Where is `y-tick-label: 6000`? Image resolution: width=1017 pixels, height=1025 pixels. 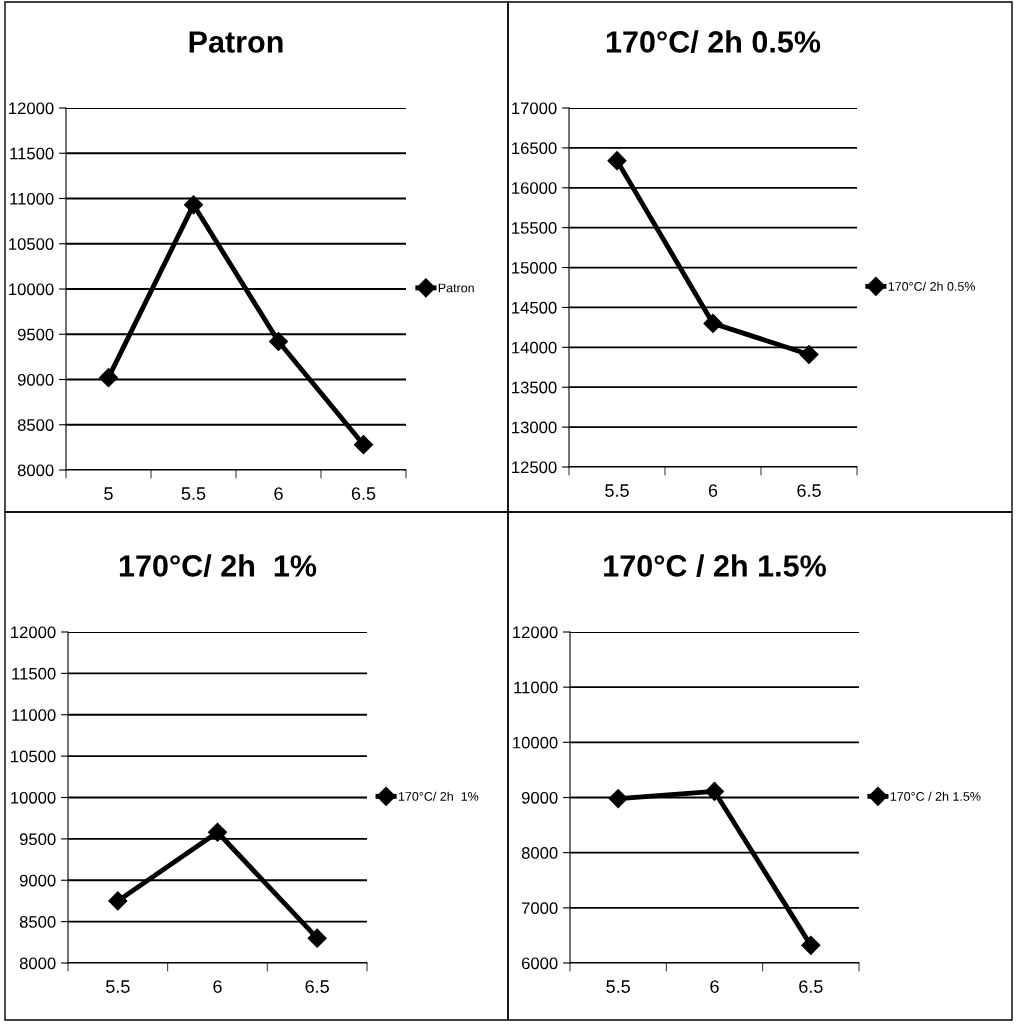
y-tick-label: 6000 is located at coordinates (539, 963).